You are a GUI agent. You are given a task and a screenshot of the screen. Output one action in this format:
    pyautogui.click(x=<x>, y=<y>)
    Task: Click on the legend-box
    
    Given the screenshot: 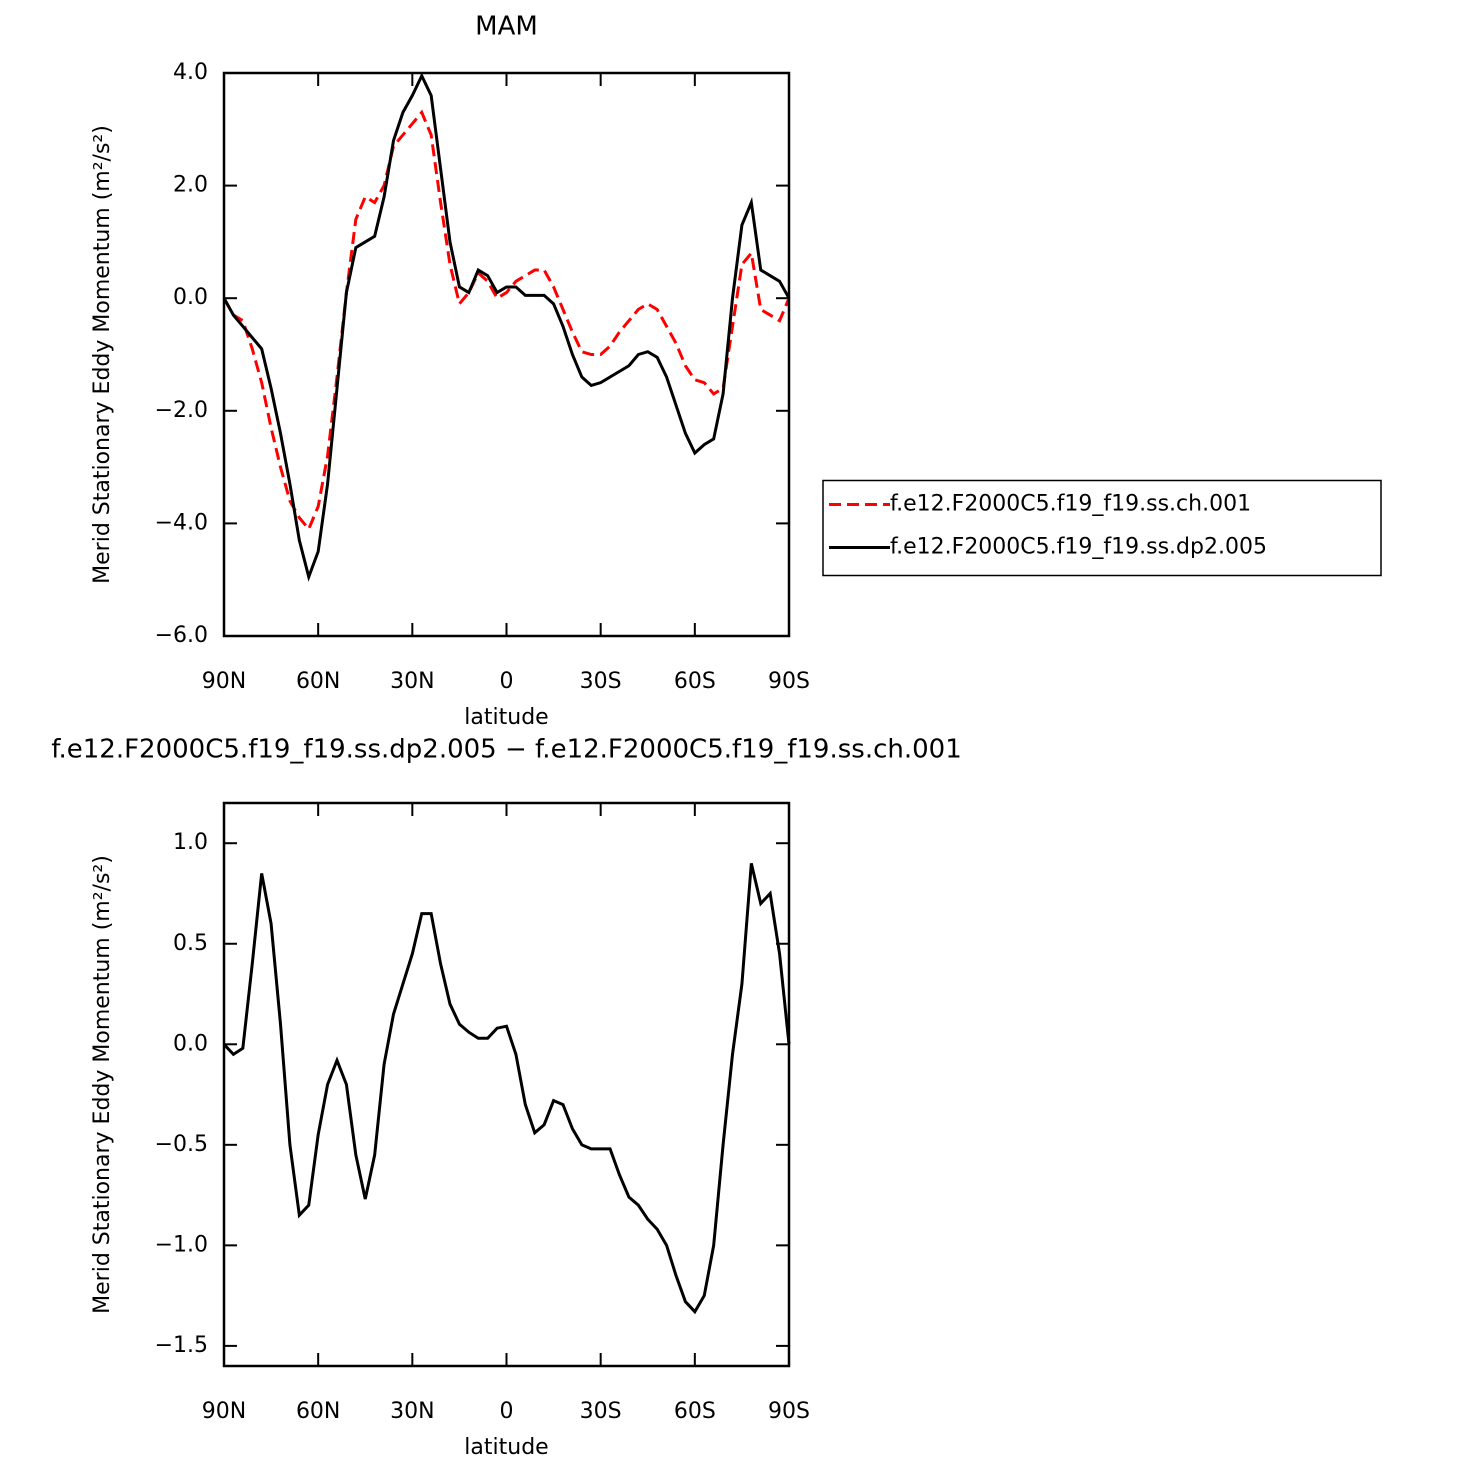 What is the action you would take?
    pyautogui.click(x=1102, y=528)
    